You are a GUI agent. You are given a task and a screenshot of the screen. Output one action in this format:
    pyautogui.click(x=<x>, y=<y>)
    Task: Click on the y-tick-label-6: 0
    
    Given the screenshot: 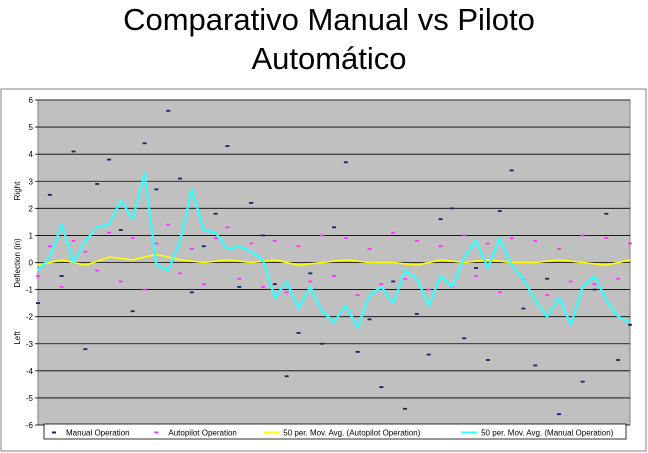 What is the action you would take?
    pyautogui.click(x=31, y=263)
    